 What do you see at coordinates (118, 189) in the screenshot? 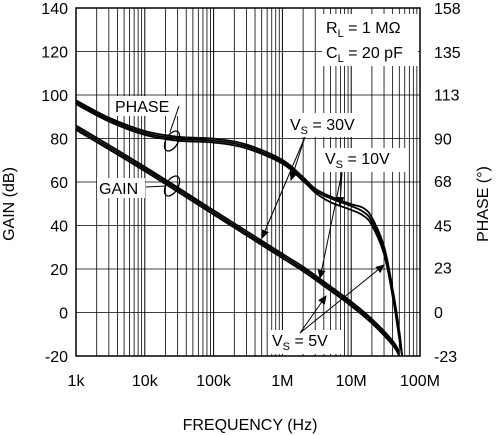
I see `gain-label: GAIN` at bounding box center [118, 189].